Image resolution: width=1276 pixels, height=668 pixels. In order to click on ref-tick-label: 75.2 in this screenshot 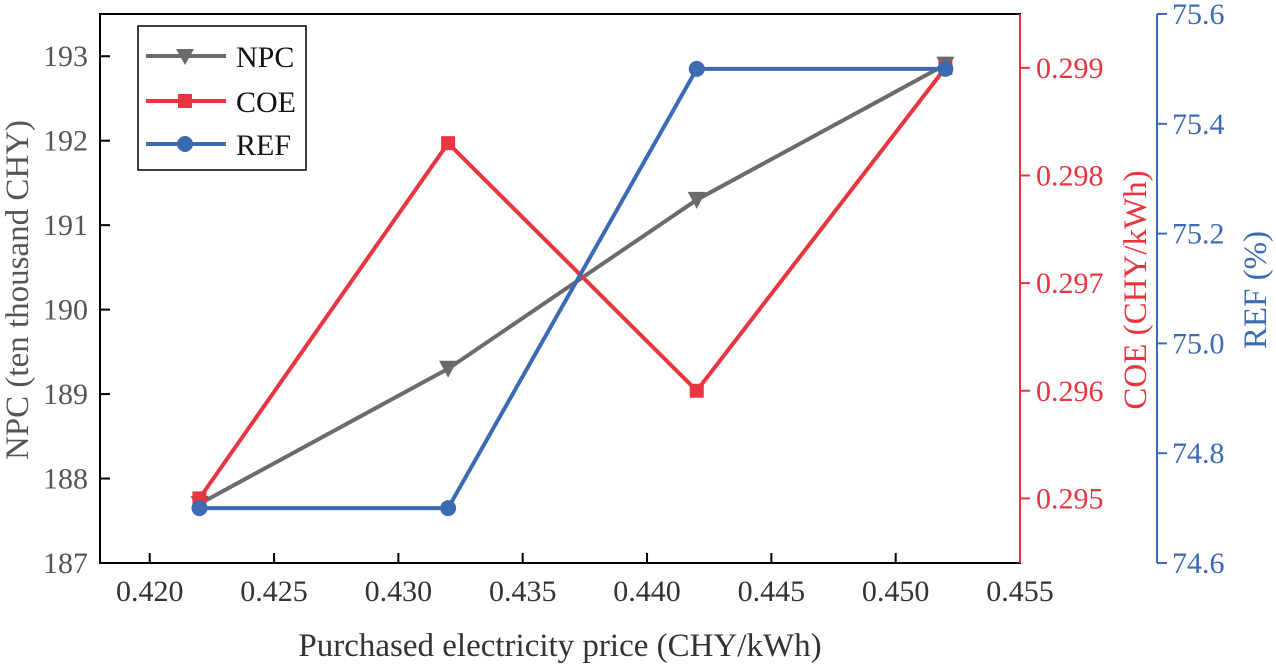, I will do `click(1198, 234)`.